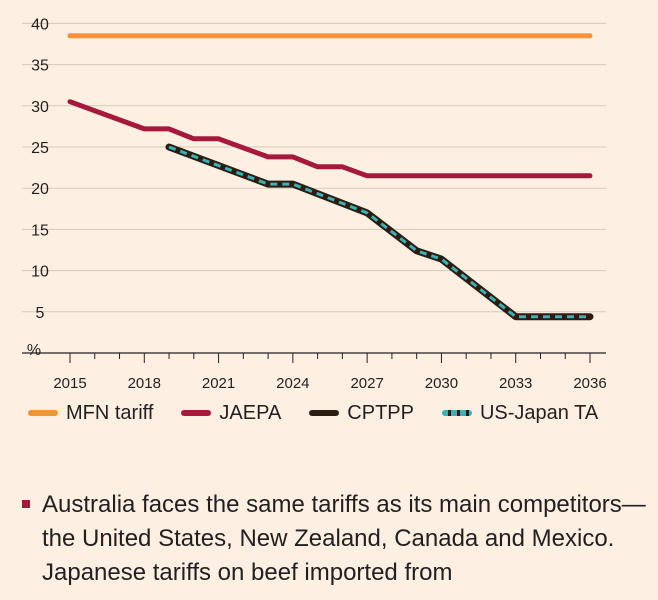  I want to click on legend-item-mfn-tariff: MFN tariff, so click(90, 413).